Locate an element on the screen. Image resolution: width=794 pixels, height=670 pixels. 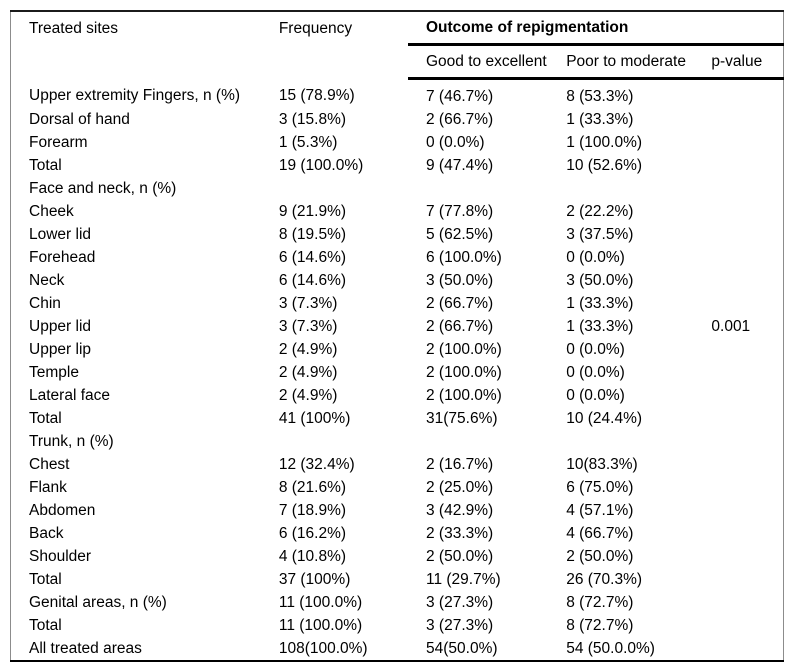
table-row: Total 41 (100%) 31(75.6%) 10 (24.4%) is located at coordinates (397, 418).